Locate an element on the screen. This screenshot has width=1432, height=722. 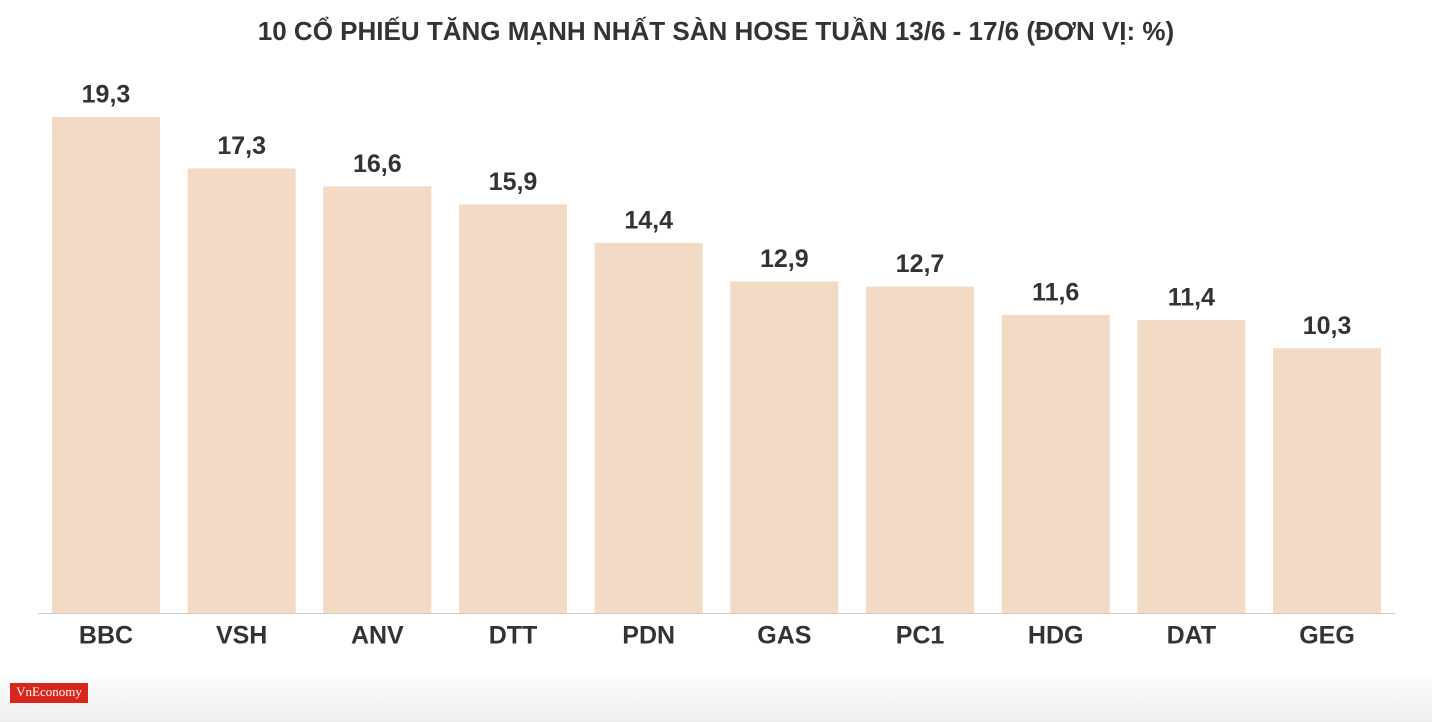
value-label: 12,7 is located at coordinates (920, 264).